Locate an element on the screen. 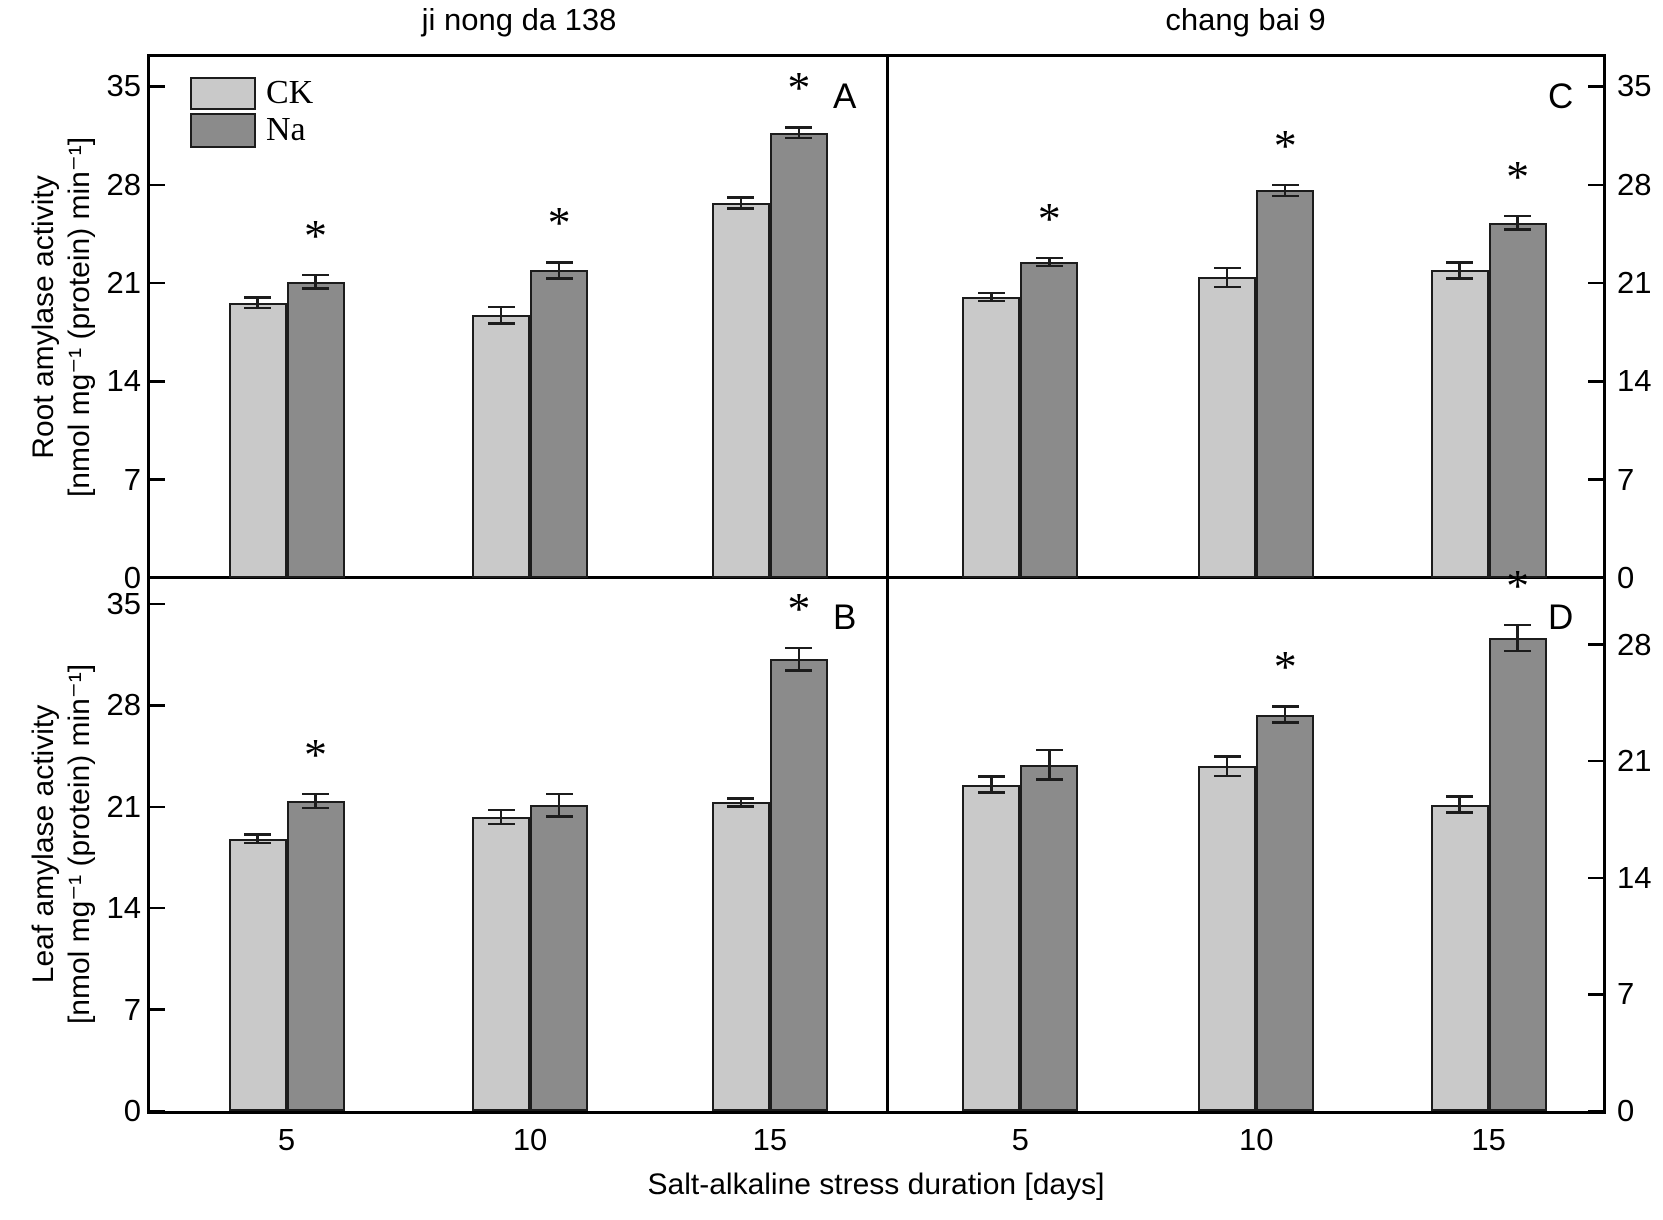  error-bar-d-ck-15d is located at coordinates (1459, 804).